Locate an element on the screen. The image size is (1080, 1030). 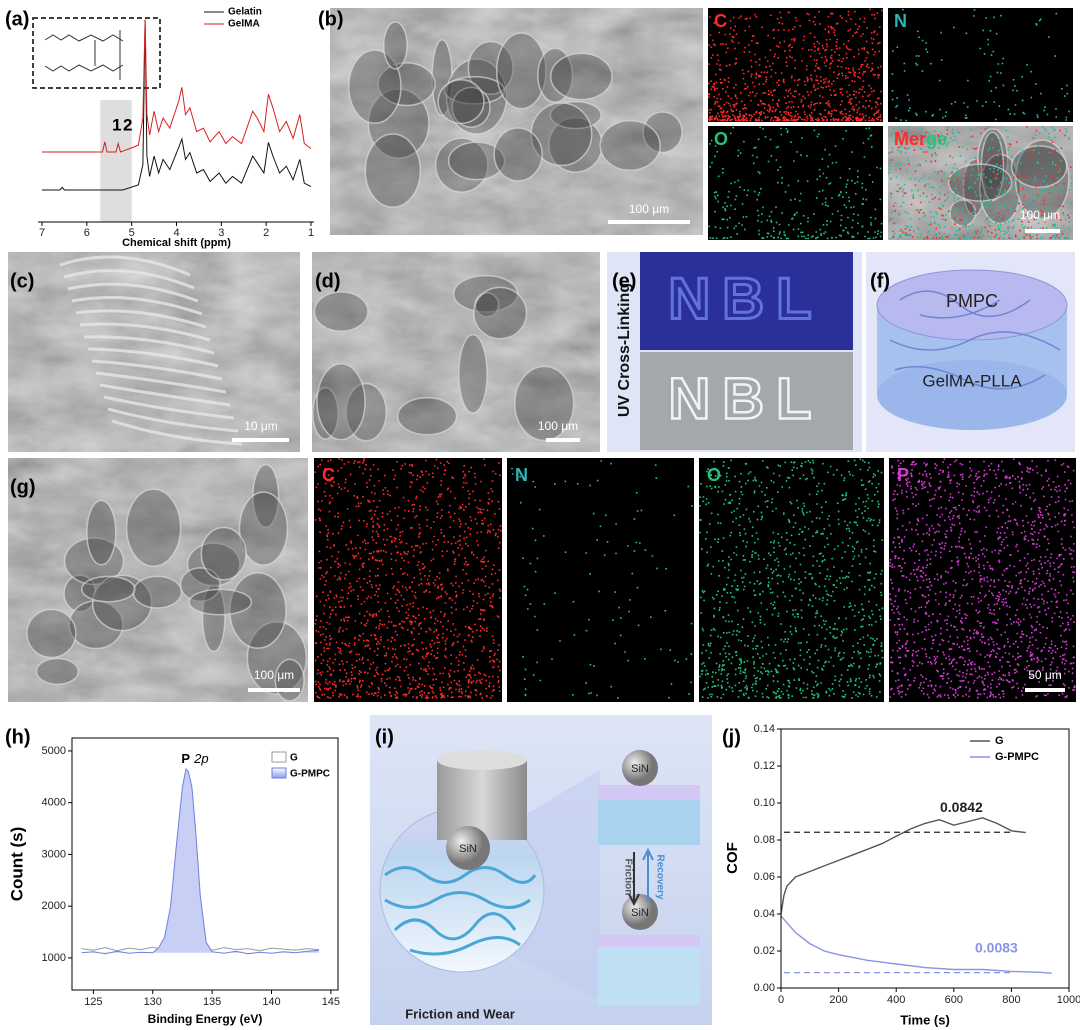
x-tick-label: 600 is located at coordinates (954, 1000).